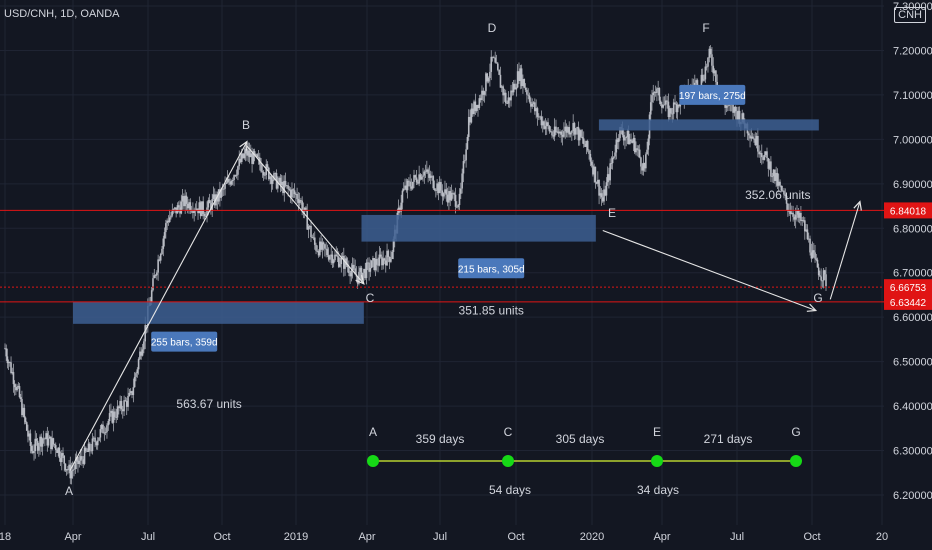 The image size is (932, 550). Describe the element at coordinates (221, 537) in the screenshot. I see `x-tick-label: Oct` at that location.